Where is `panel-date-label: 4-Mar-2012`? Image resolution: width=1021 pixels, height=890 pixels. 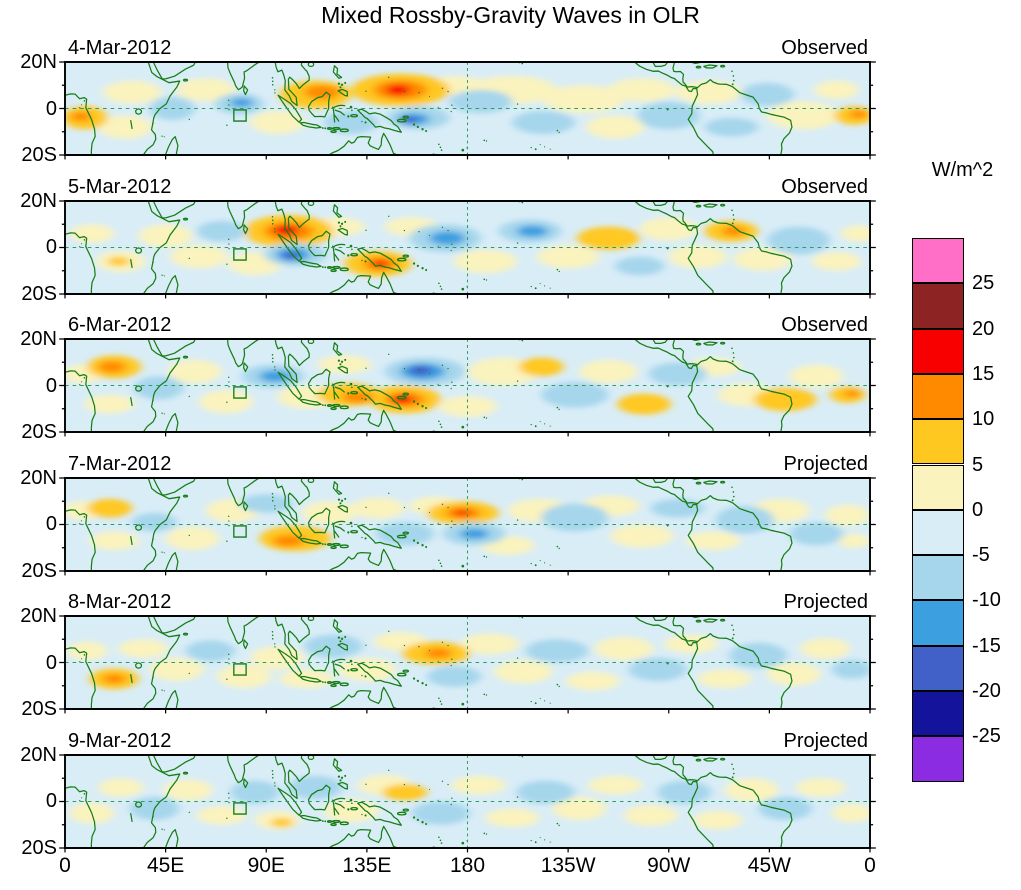
panel-date-label: 4-Mar-2012 is located at coordinates (120, 48).